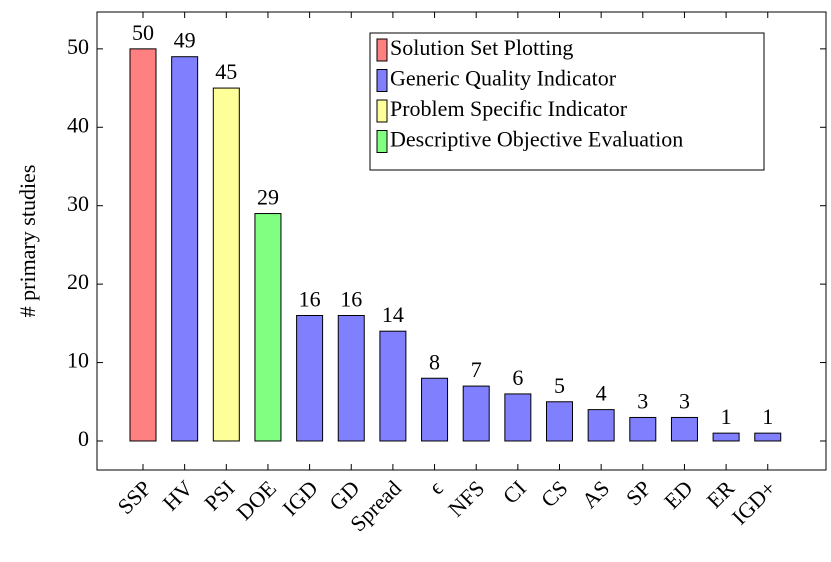 Image resolution: width=831 pixels, height=562 pixels. What do you see at coordinates (143, 32) in the screenshot?
I see `data-label: 50` at bounding box center [143, 32].